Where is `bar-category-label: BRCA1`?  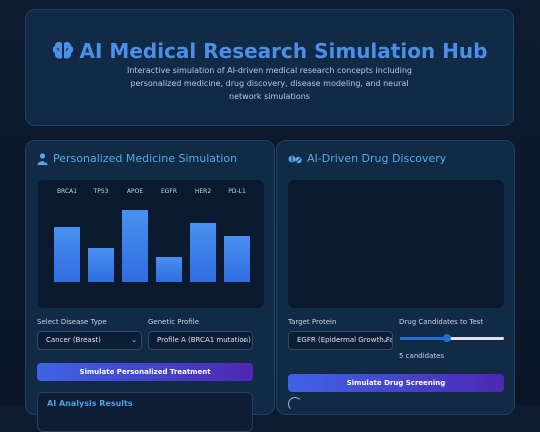 bar-category-label: BRCA1 is located at coordinates (67, 191).